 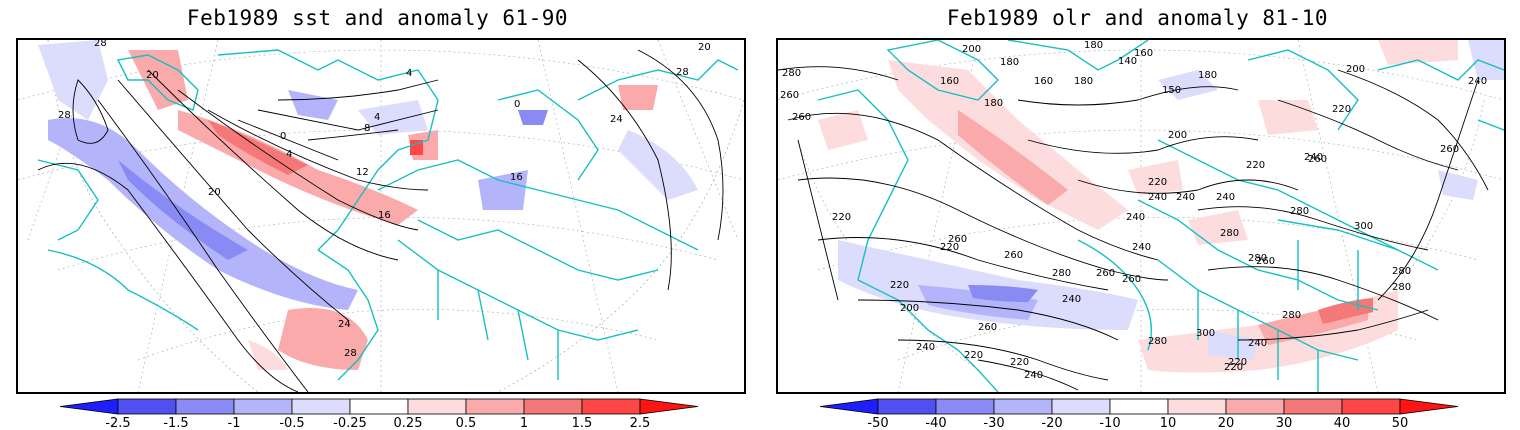 What do you see at coordinates (408, 423) in the screenshot?
I see `colorbar-tick-label: 0.25` at bounding box center [408, 423].